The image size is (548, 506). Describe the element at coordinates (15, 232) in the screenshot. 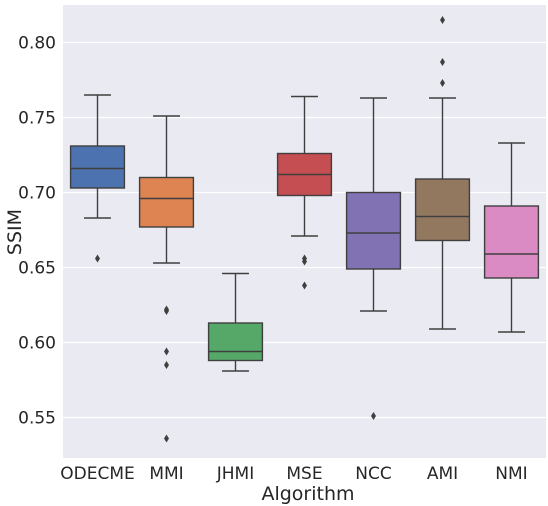

I see `y-axis-title: SSIM` at that location.